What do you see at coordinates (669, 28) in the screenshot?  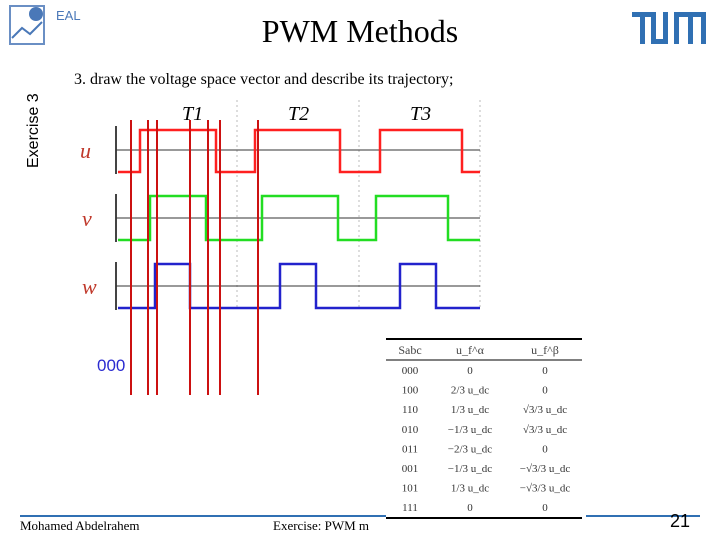 I see `tum-logo` at bounding box center [669, 28].